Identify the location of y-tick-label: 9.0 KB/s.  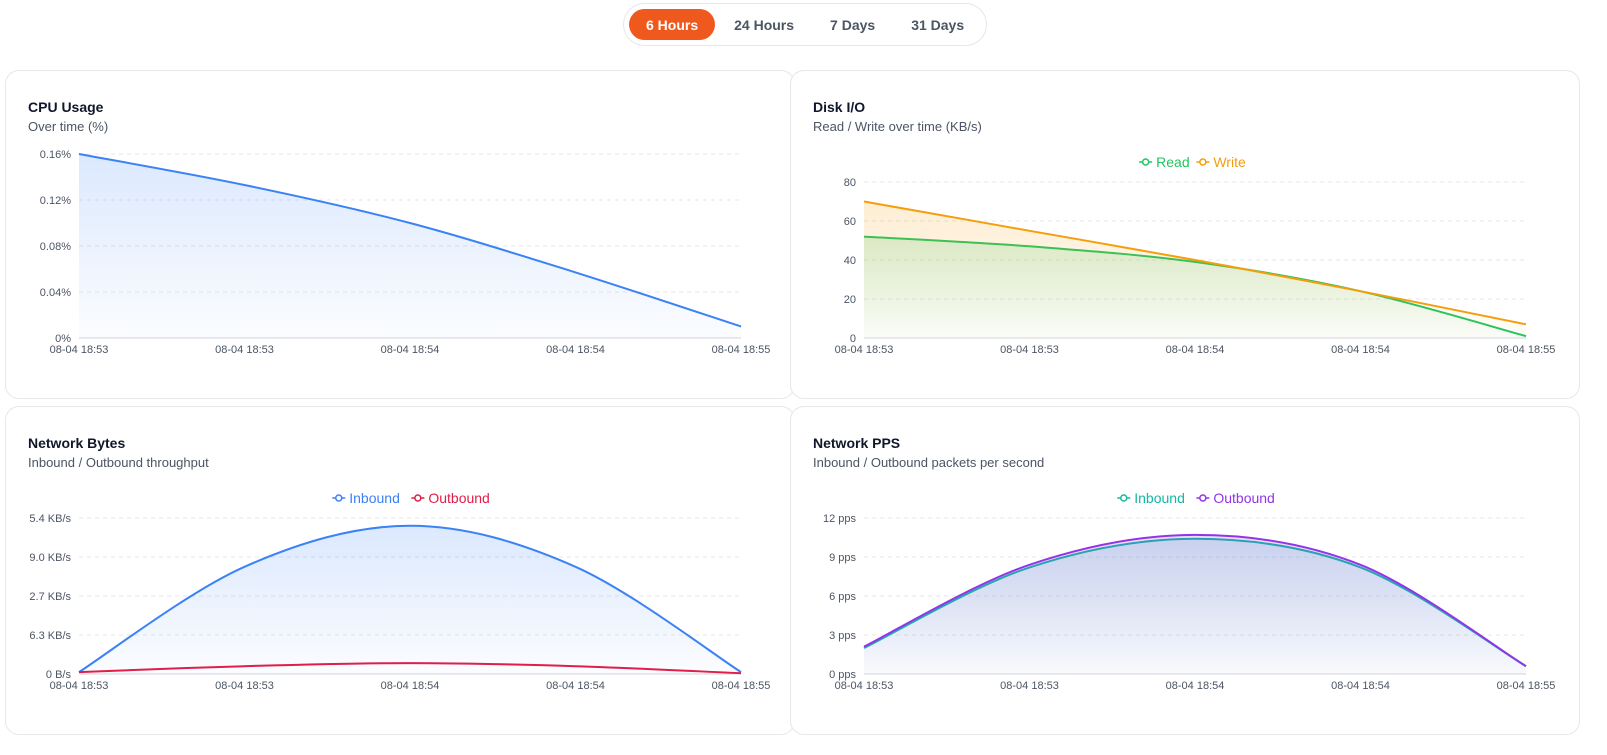
(50, 558).